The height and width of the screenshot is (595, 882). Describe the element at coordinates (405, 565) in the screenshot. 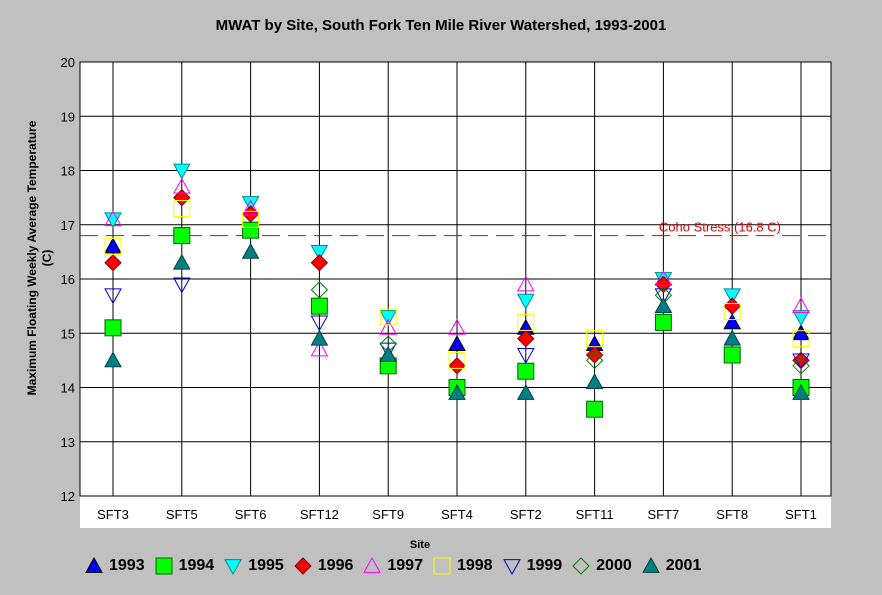

I see `legend-label: 1997` at that location.